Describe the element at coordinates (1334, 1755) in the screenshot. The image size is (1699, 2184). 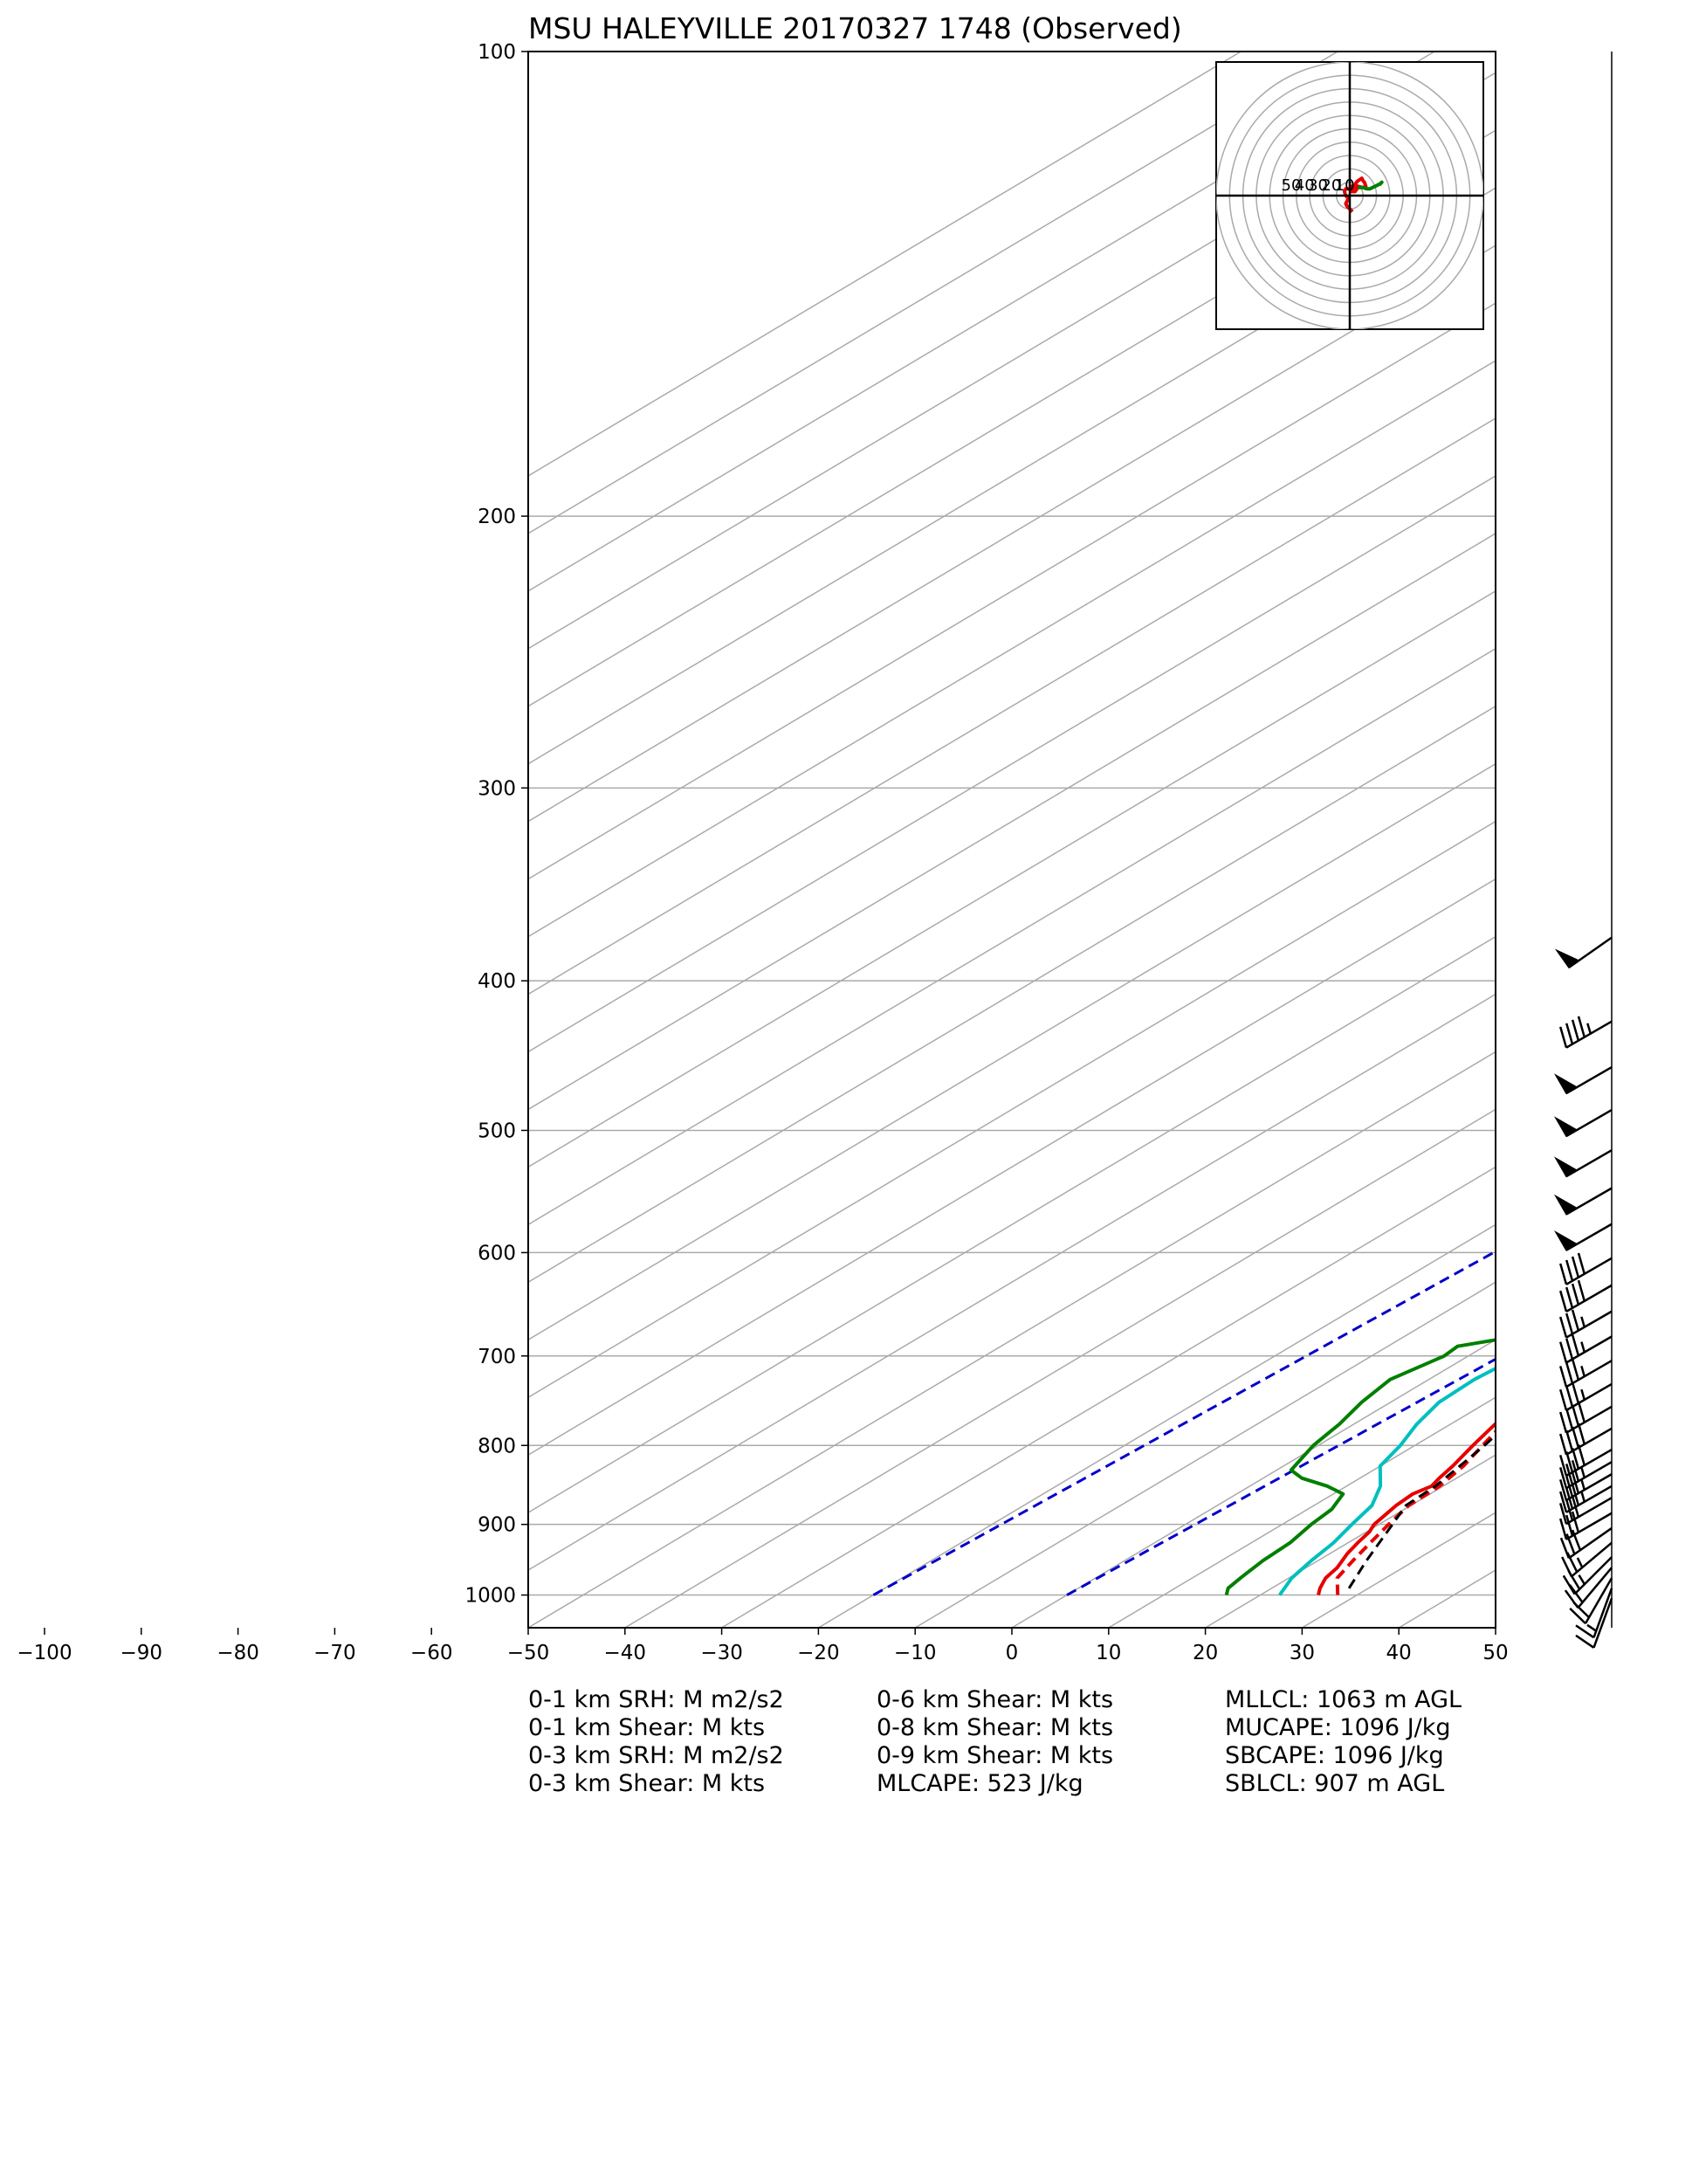
I see `stat-sbcape: SBCAPE: 1096 J/kg` at that location.